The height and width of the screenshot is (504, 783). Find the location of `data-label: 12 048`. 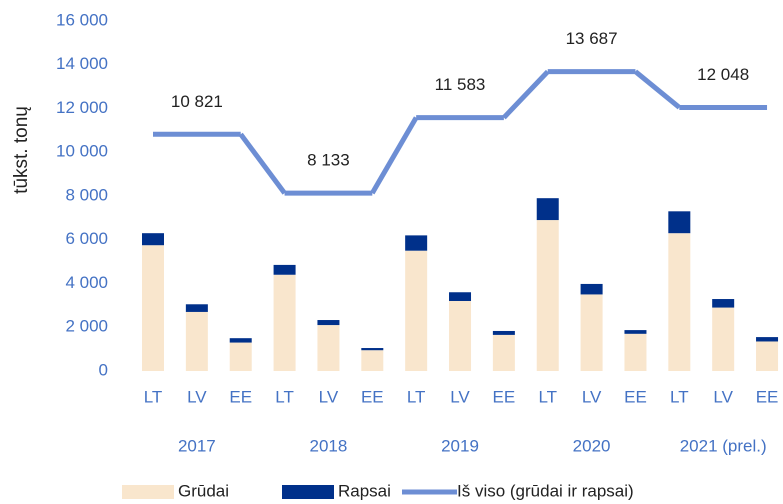

data-label: 12 048 is located at coordinates (723, 74).